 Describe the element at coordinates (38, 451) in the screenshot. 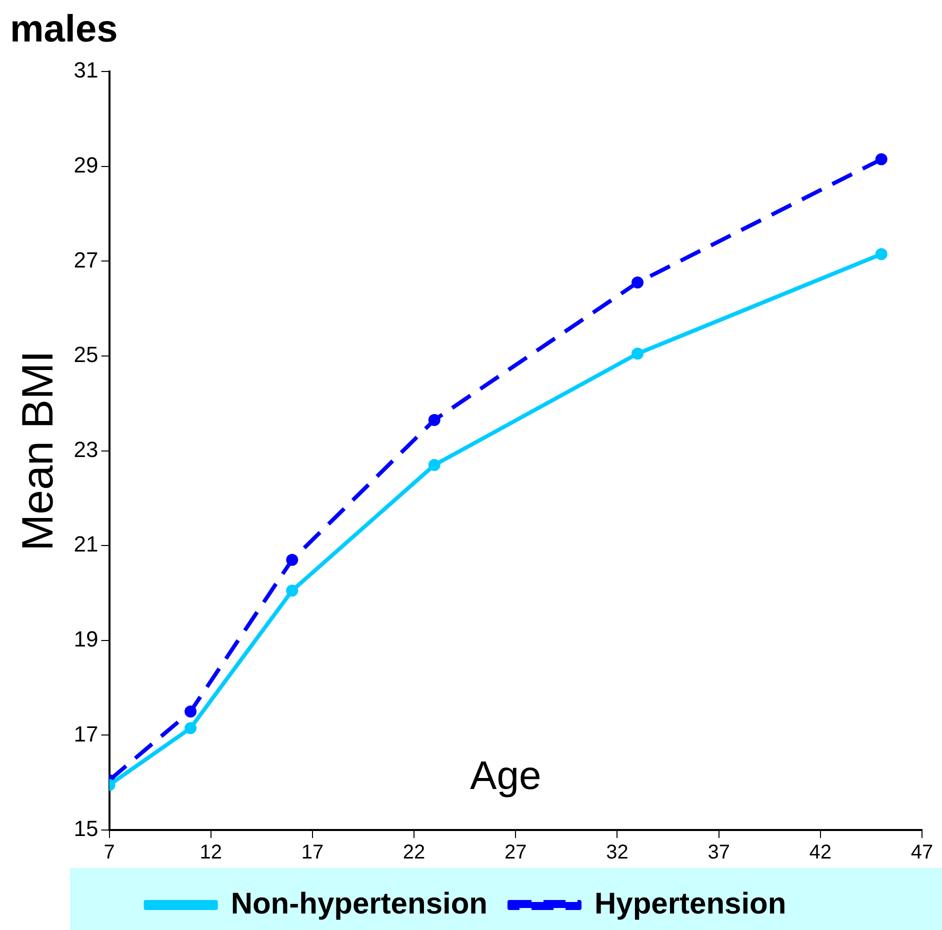

I see `y-axis-title: Mean BMI` at that location.